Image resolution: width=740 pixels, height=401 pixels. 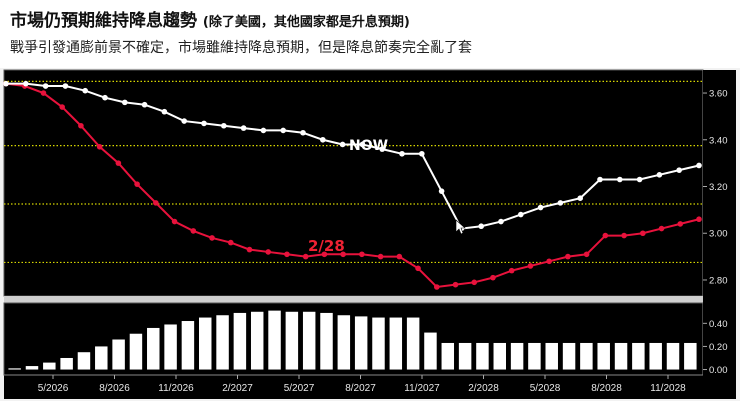 I want to click on x-axis-band, so click(x=353, y=387).